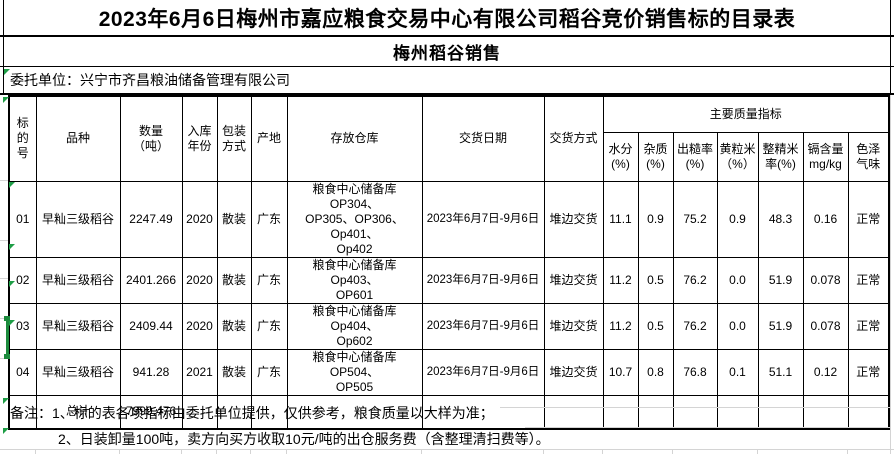 This screenshot has width=894, height=454. I want to click on page-subtitle: 梅州稻谷销售, so click(447, 52).